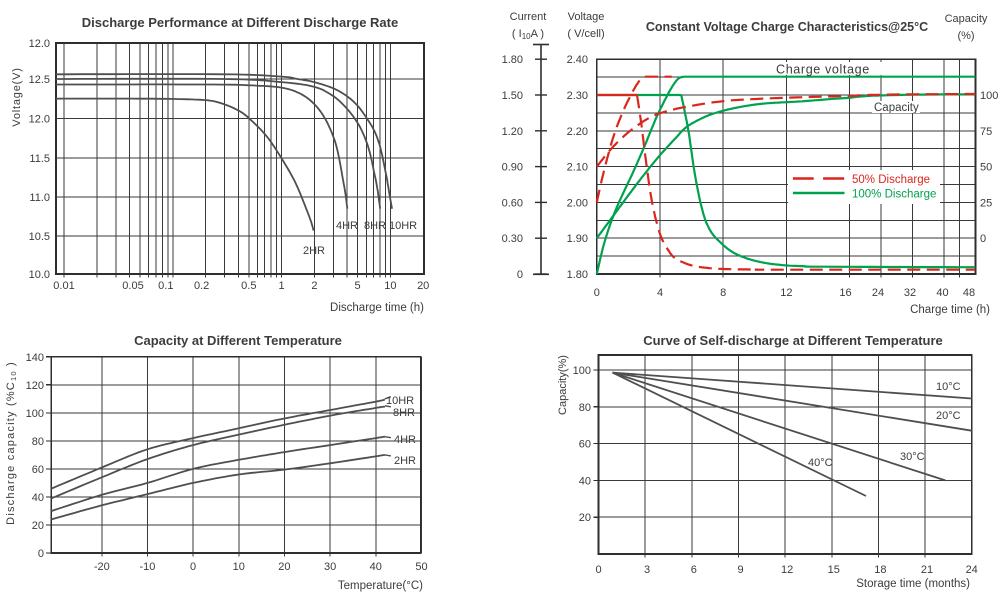 The width and height of the screenshot is (1000, 599). I want to click on svg-text: 0.01, so click(63, 286).